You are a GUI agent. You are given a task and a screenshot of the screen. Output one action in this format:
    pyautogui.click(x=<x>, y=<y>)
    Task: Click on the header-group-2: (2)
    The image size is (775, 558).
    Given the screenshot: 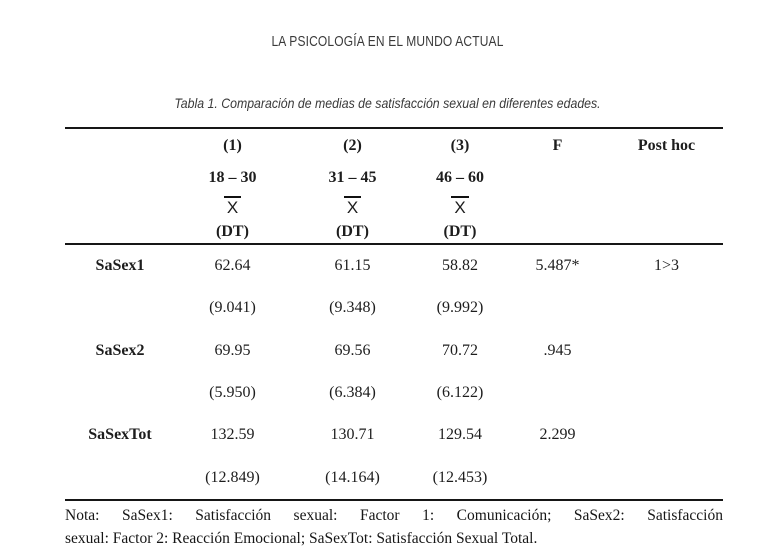 What is the action you would take?
    pyautogui.click(x=352, y=145)
    